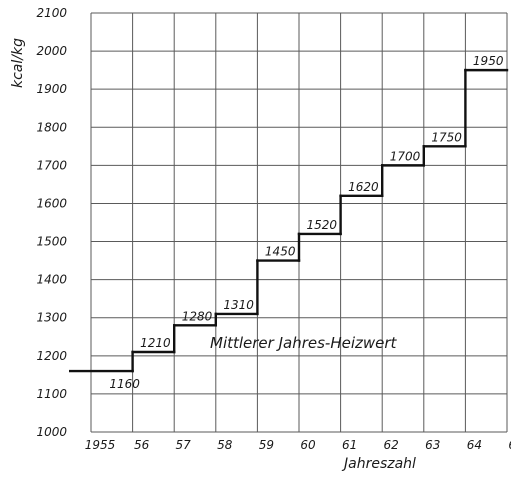 Image resolution: width=511 pixels, height=480 pixels. I want to click on y-tick-label: 2000, so click(51, 51).